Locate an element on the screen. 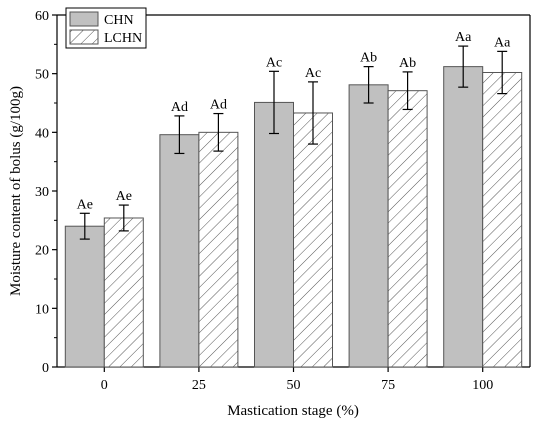 The height and width of the screenshot is (423, 550). x-tick-label: 50 is located at coordinates (294, 385).